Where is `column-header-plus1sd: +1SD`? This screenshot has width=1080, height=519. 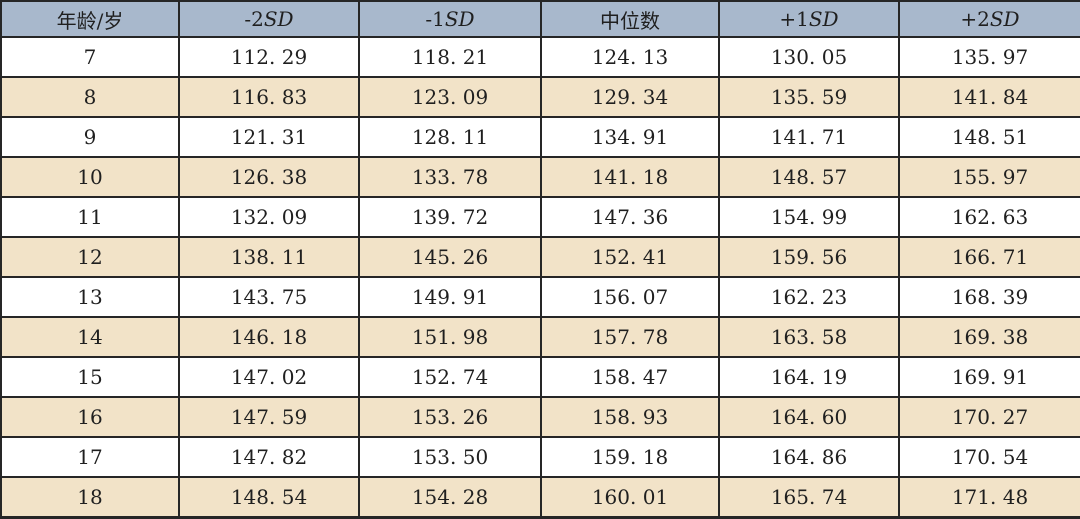 column-header-plus1sd: +1SD is located at coordinates (809, 19).